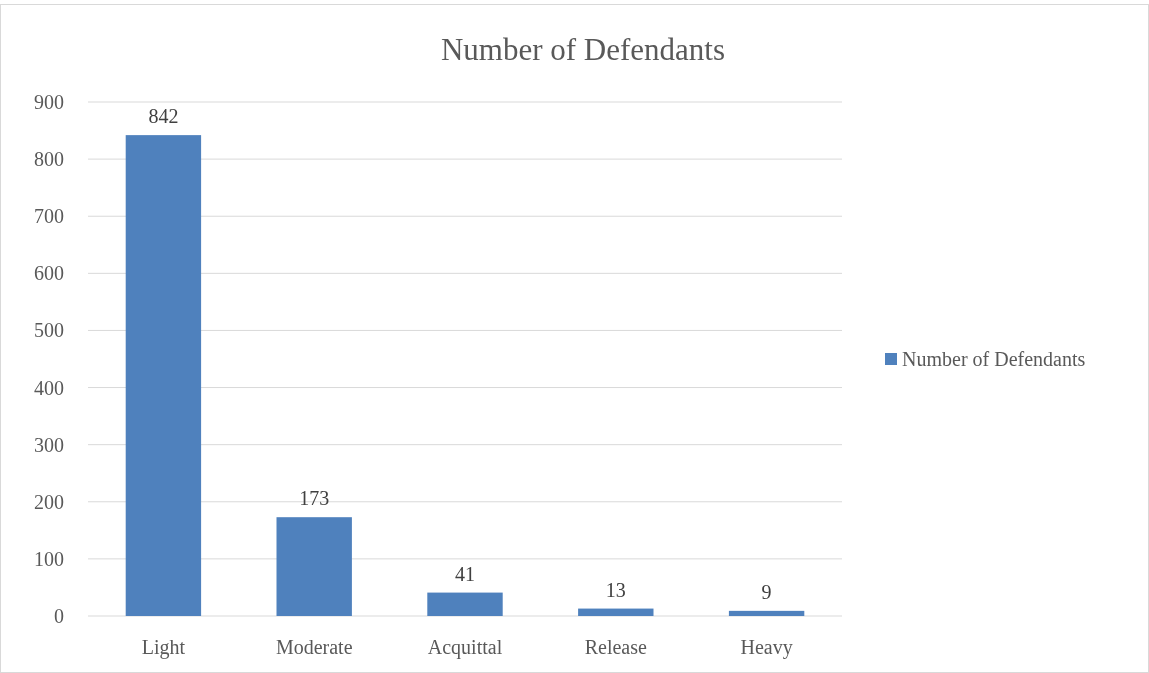 Image resolution: width=1149 pixels, height=673 pixels. What do you see at coordinates (163, 647) in the screenshot?
I see `x-tick-label: Light` at bounding box center [163, 647].